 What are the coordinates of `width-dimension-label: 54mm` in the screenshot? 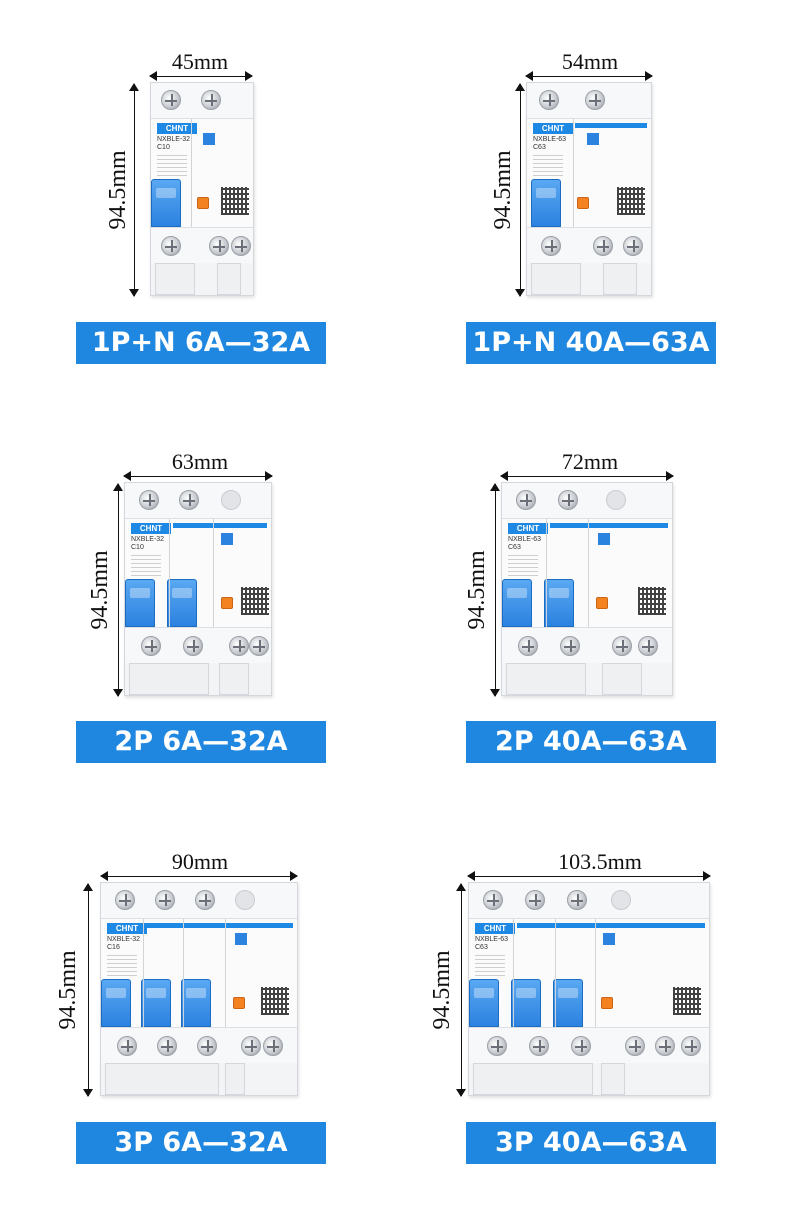 It's located at (590, 61).